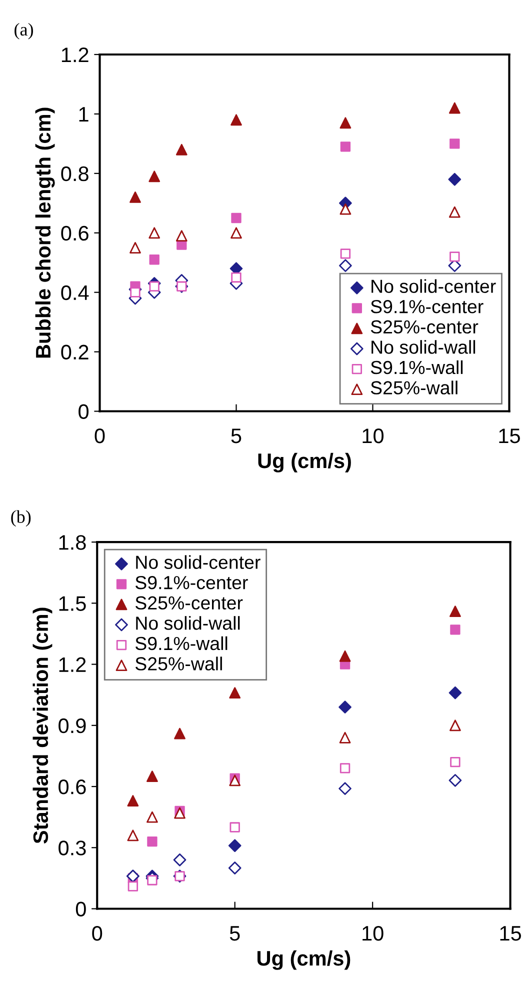  What do you see at coordinates (74, 352) in the screenshot?
I see `y-tick-label: 0.2` at bounding box center [74, 352].